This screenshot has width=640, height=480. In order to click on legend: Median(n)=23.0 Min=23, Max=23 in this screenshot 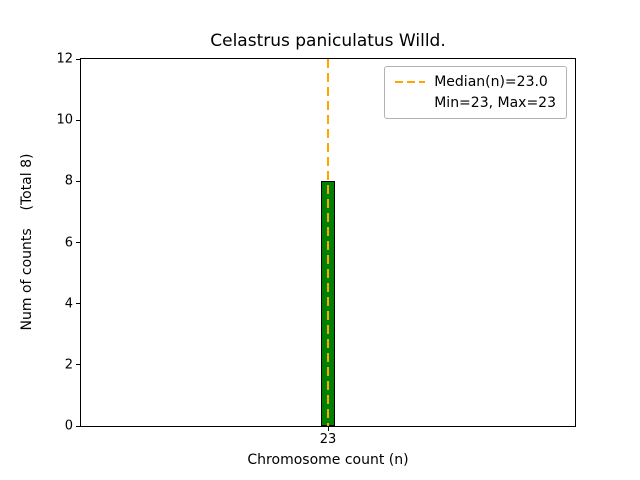, I will do `click(475, 92)`.